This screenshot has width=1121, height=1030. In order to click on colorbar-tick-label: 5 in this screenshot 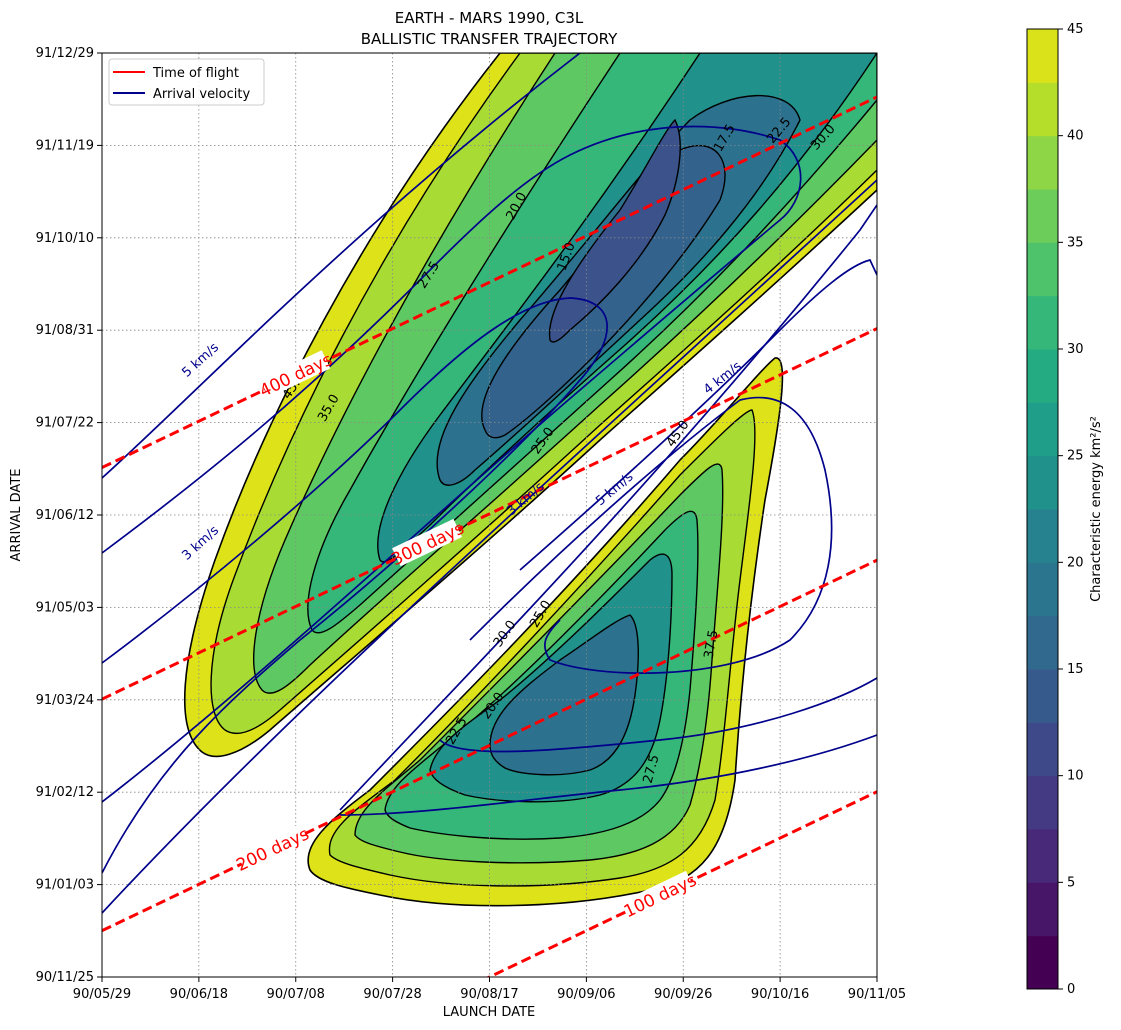, I will do `click(1071, 882)`.